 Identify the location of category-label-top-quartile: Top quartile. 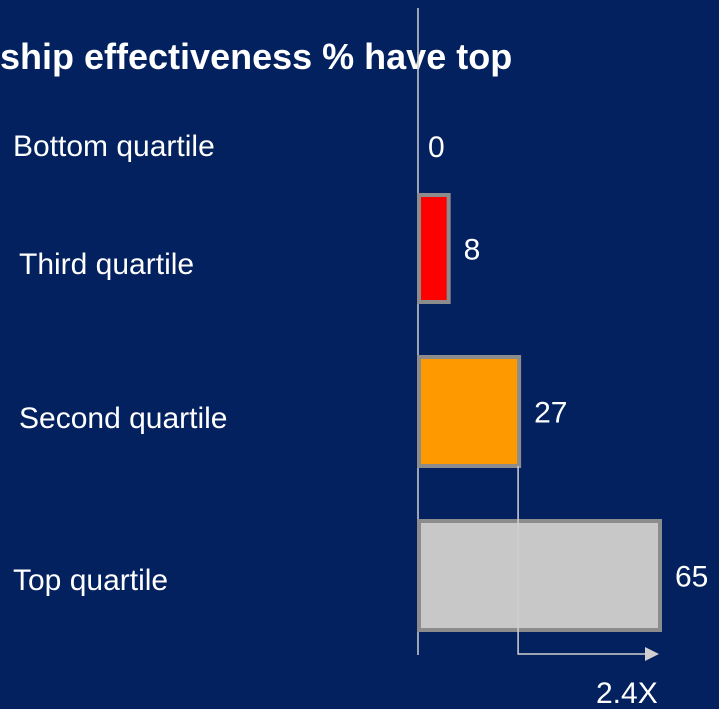
(91, 580).